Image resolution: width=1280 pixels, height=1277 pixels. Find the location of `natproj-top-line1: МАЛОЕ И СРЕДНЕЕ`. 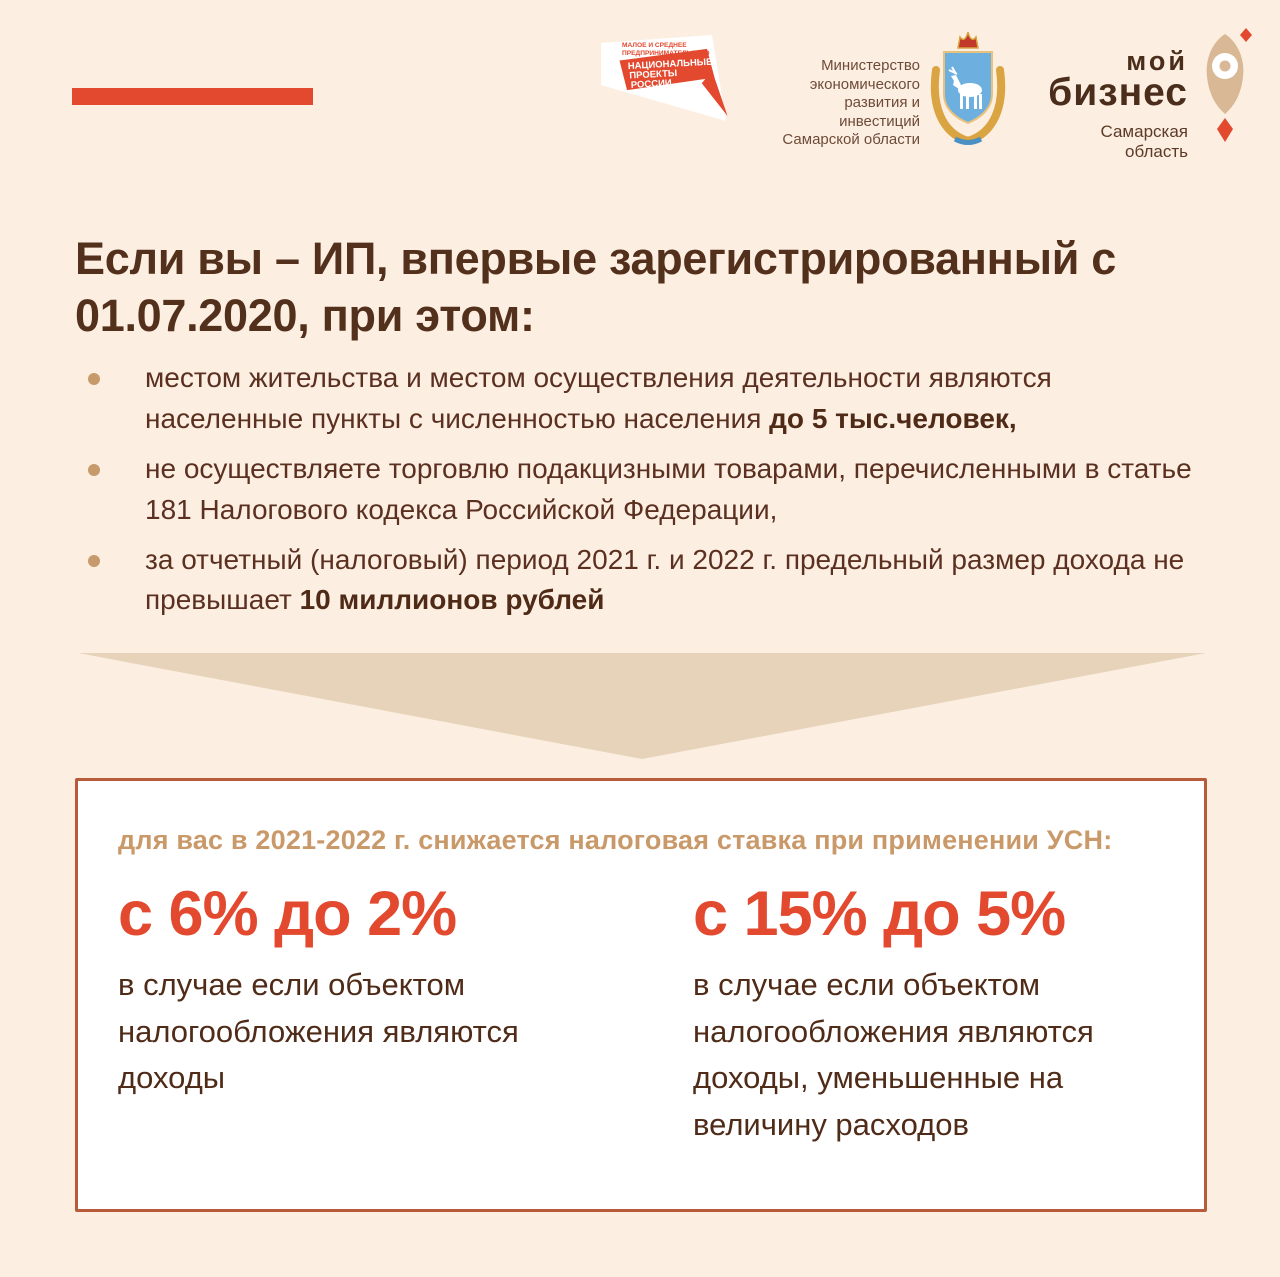

natproj-top-line1: МАЛОЕ И СРЕДНЕЕ is located at coordinates (654, 45).